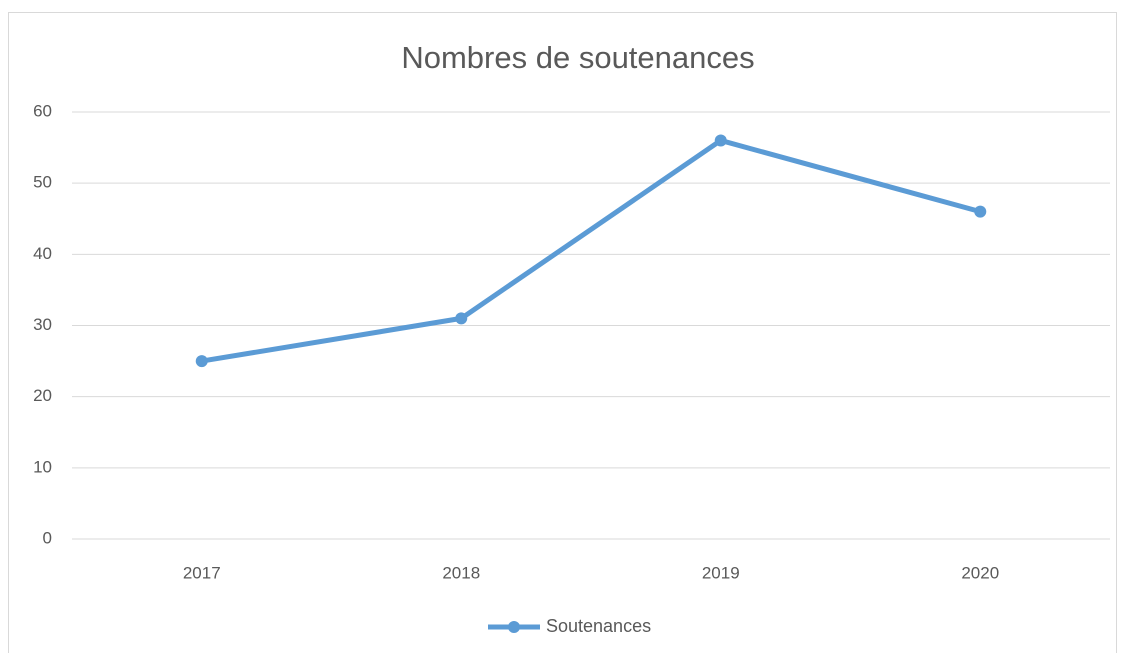  What do you see at coordinates (461, 572) in the screenshot?
I see `x-tick-label: 2018` at bounding box center [461, 572].